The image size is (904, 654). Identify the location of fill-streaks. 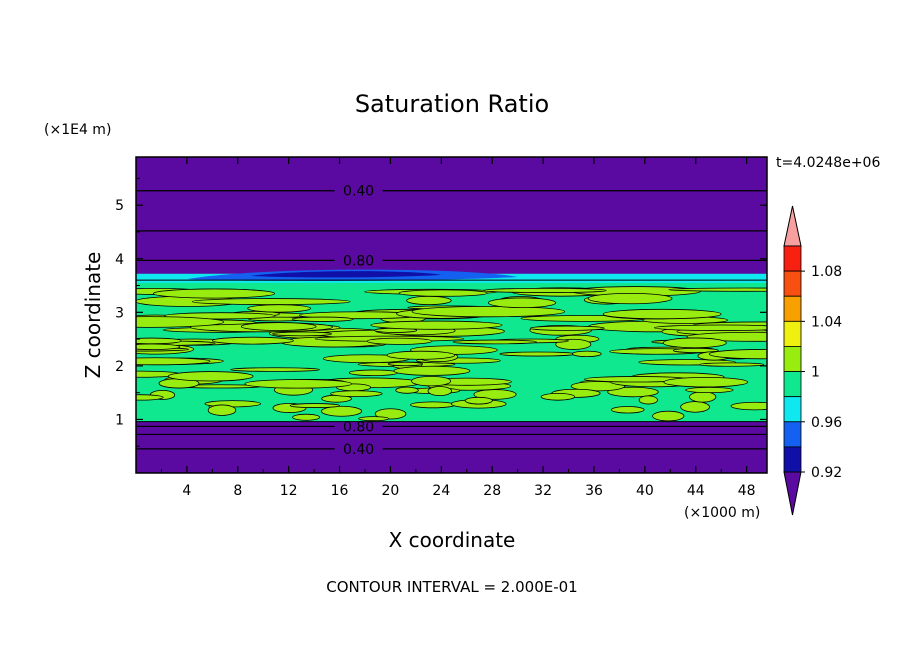
(451, 354).